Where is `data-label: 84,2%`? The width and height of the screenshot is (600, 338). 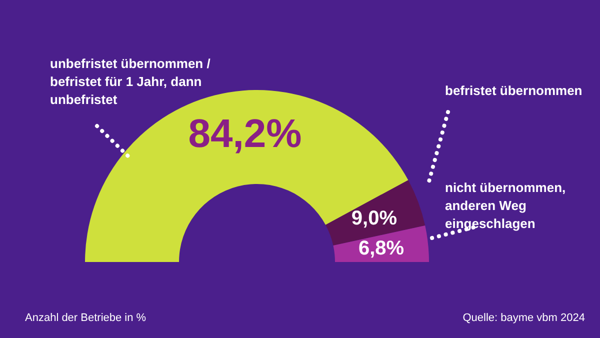 data-label: 84,2% is located at coordinates (245, 134).